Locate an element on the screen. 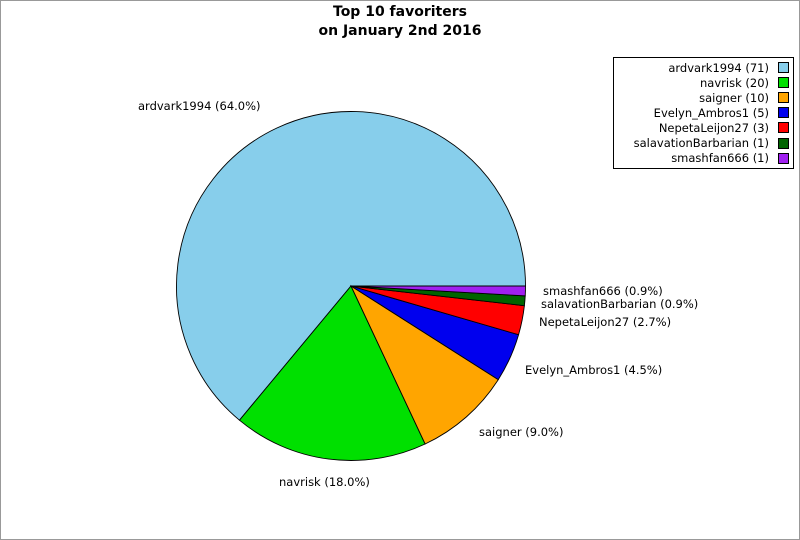 Image resolution: width=800 pixels, height=540 pixels. legend-item-Evelyn_Ambros1: Evelyn_Ambros1 (5) is located at coordinates (702, 112).